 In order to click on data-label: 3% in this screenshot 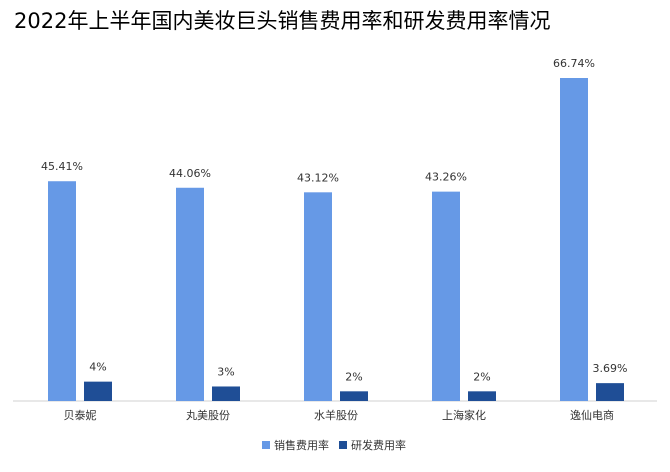, I will do `click(225, 371)`.